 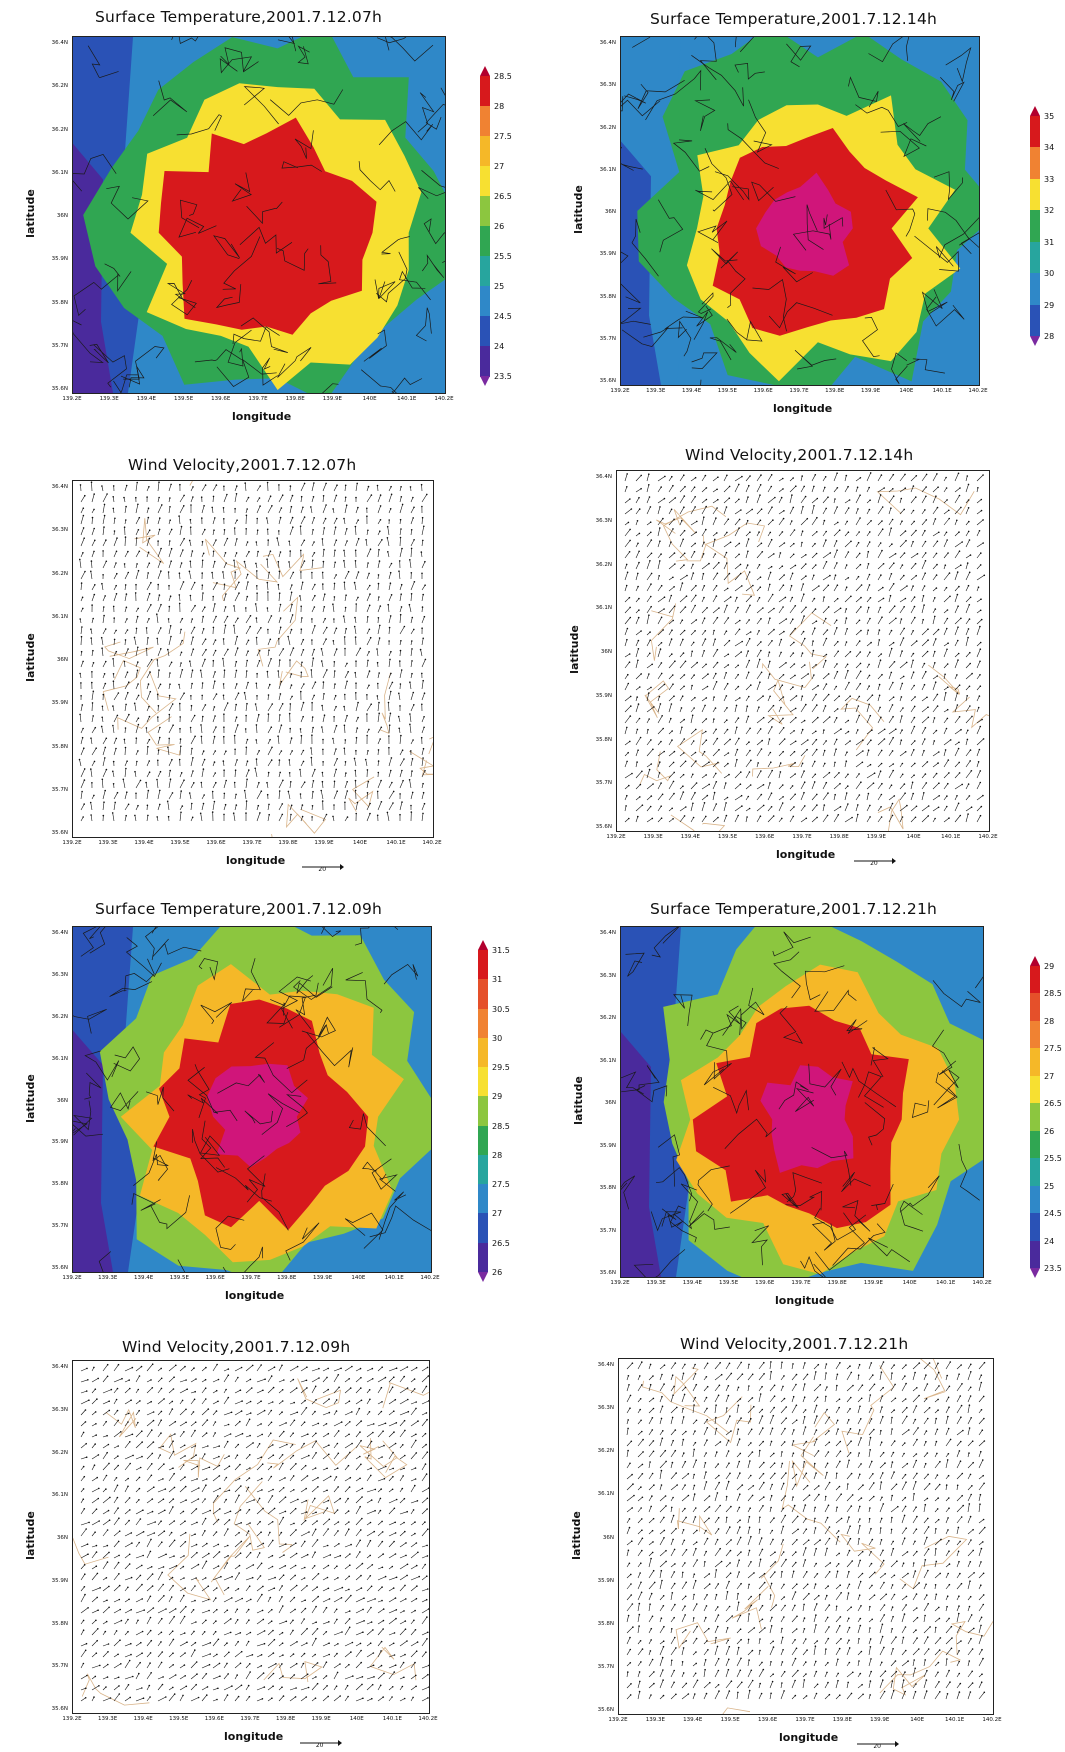 I want to click on colorbar-tick-label: 33, so click(x=1049, y=179).